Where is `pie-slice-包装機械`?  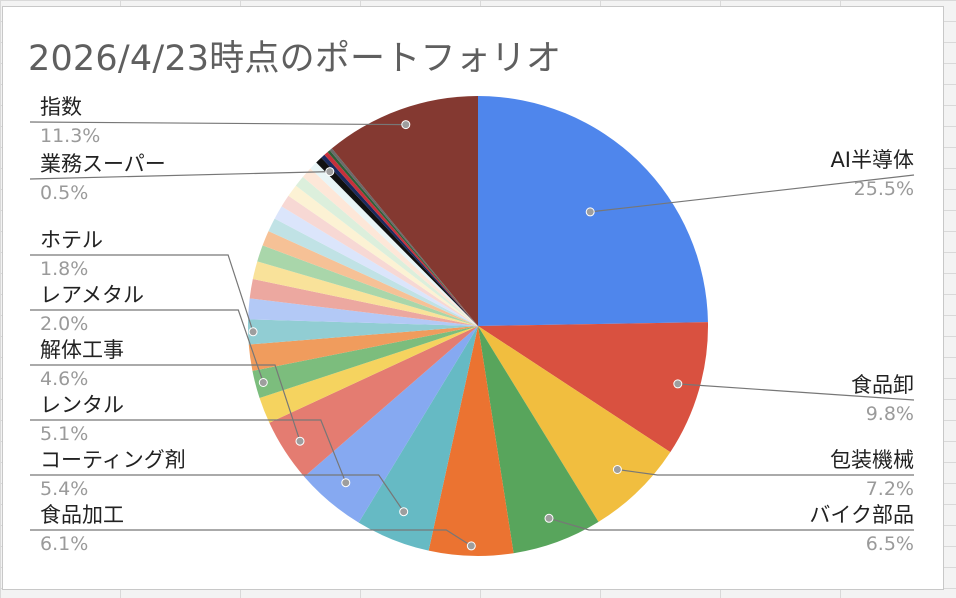
pie-slice-包装機械 is located at coordinates (574, 424).